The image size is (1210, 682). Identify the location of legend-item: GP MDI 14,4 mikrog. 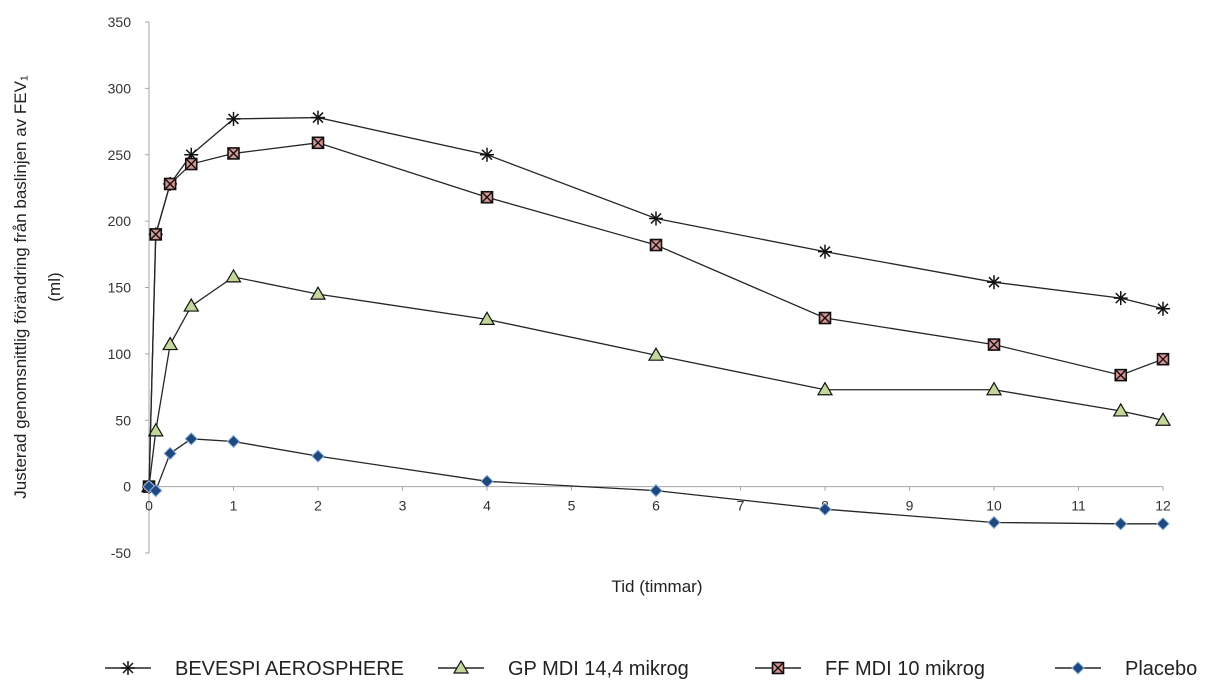
(563, 669).